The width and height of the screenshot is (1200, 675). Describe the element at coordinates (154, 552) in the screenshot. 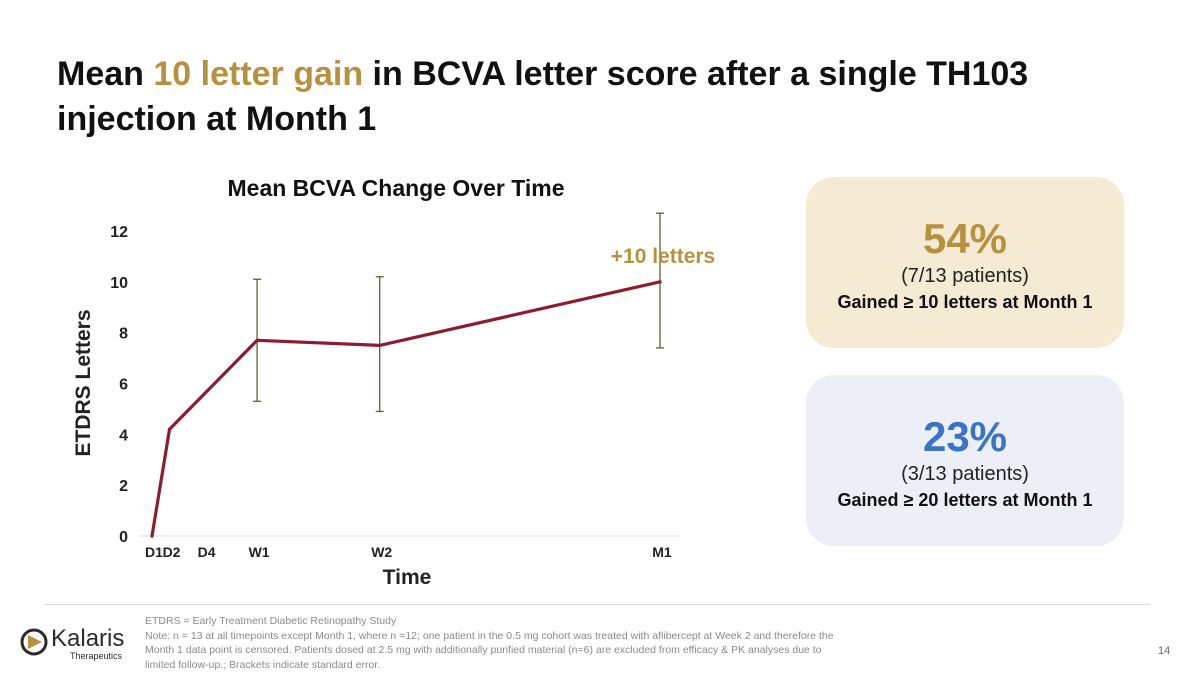

I see `x-tick-label: D1` at that location.